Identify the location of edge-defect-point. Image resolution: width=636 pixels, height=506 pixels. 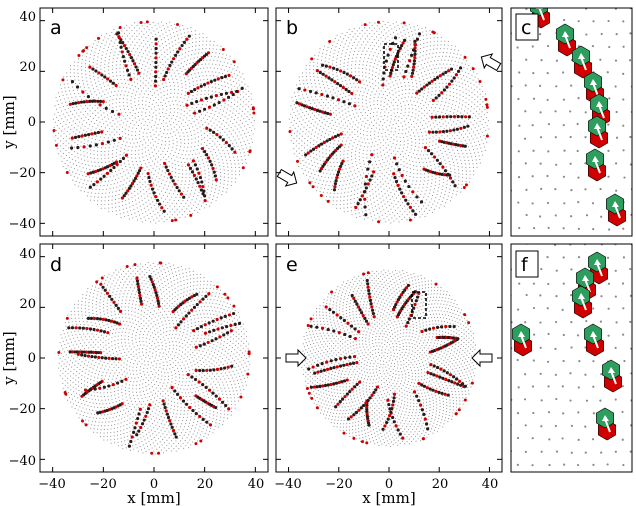
(141, 23).